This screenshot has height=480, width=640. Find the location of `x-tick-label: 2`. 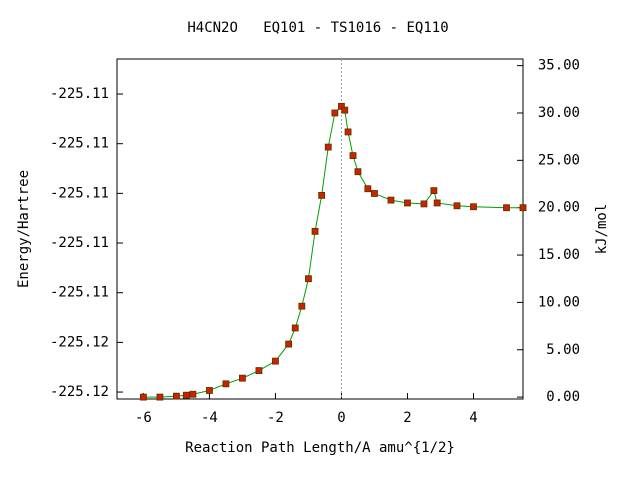

x-tick-label: 2 is located at coordinates (407, 418).